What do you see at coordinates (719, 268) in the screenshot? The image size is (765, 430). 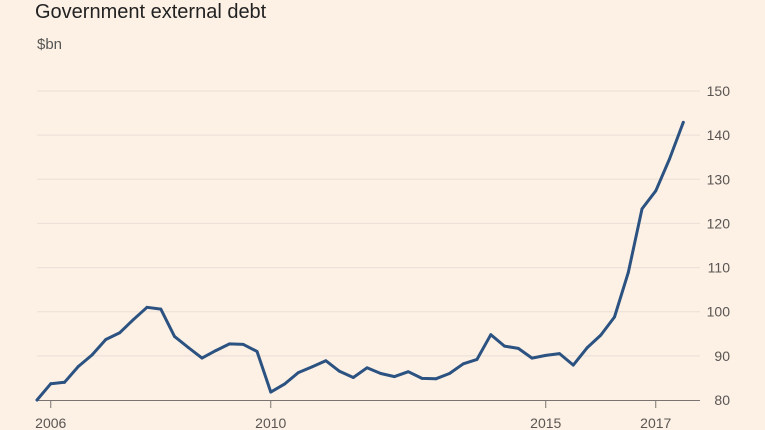 I see `y-tick-label: 110` at bounding box center [719, 268].